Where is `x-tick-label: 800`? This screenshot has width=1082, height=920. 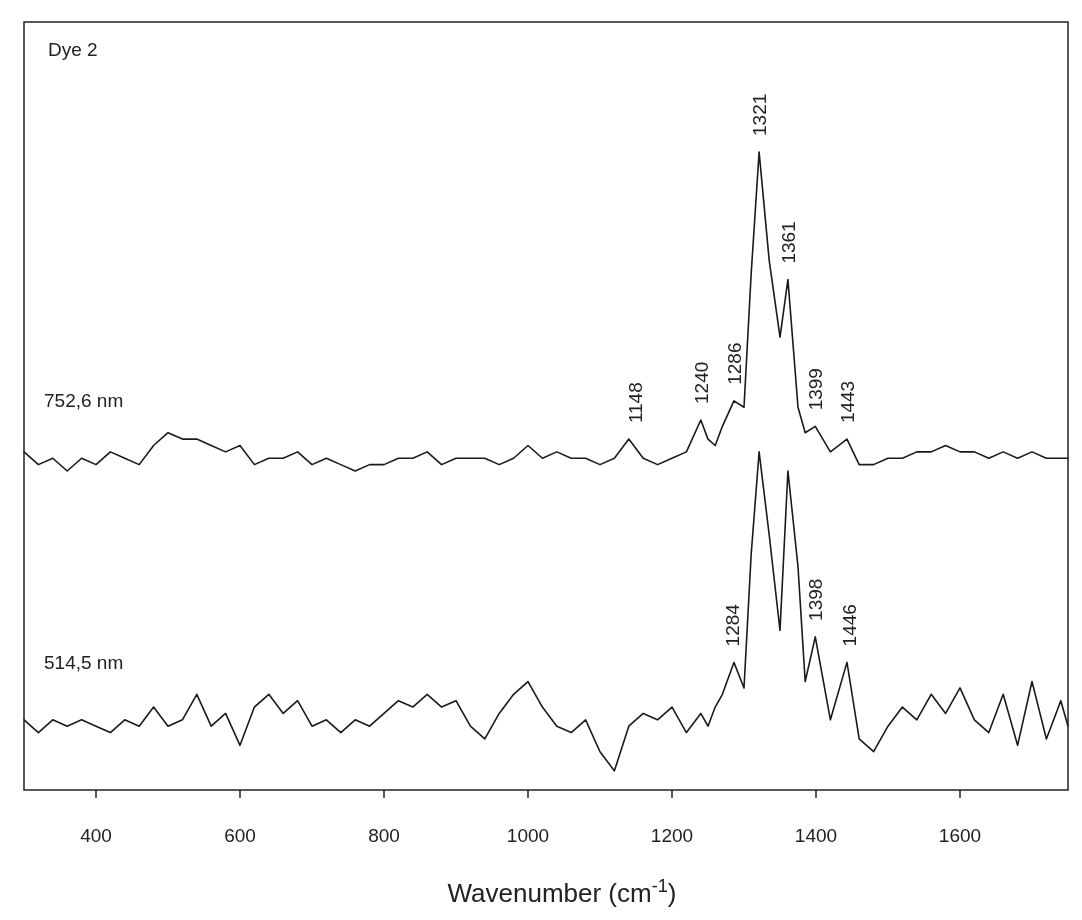 x-tick-label: 800 is located at coordinates (384, 835).